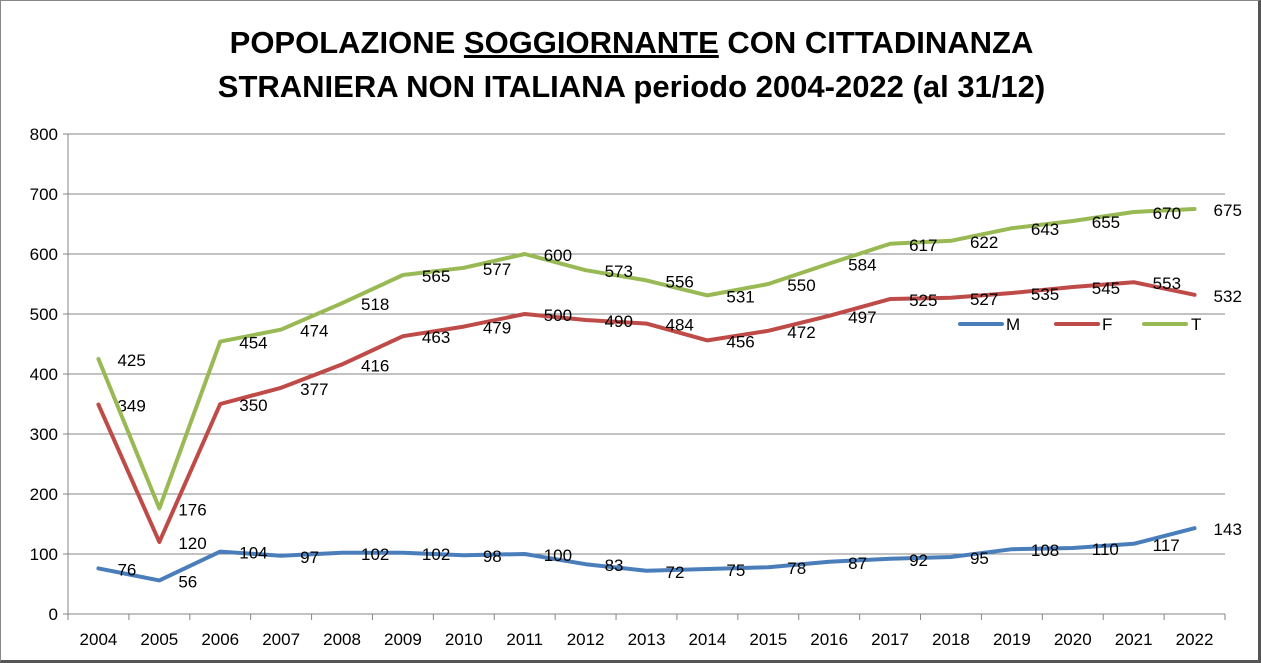  What do you see at coordinates (1106, 288) in the screenshot?
I see `data-label-F: 545` at bounding box center [1106, 288].